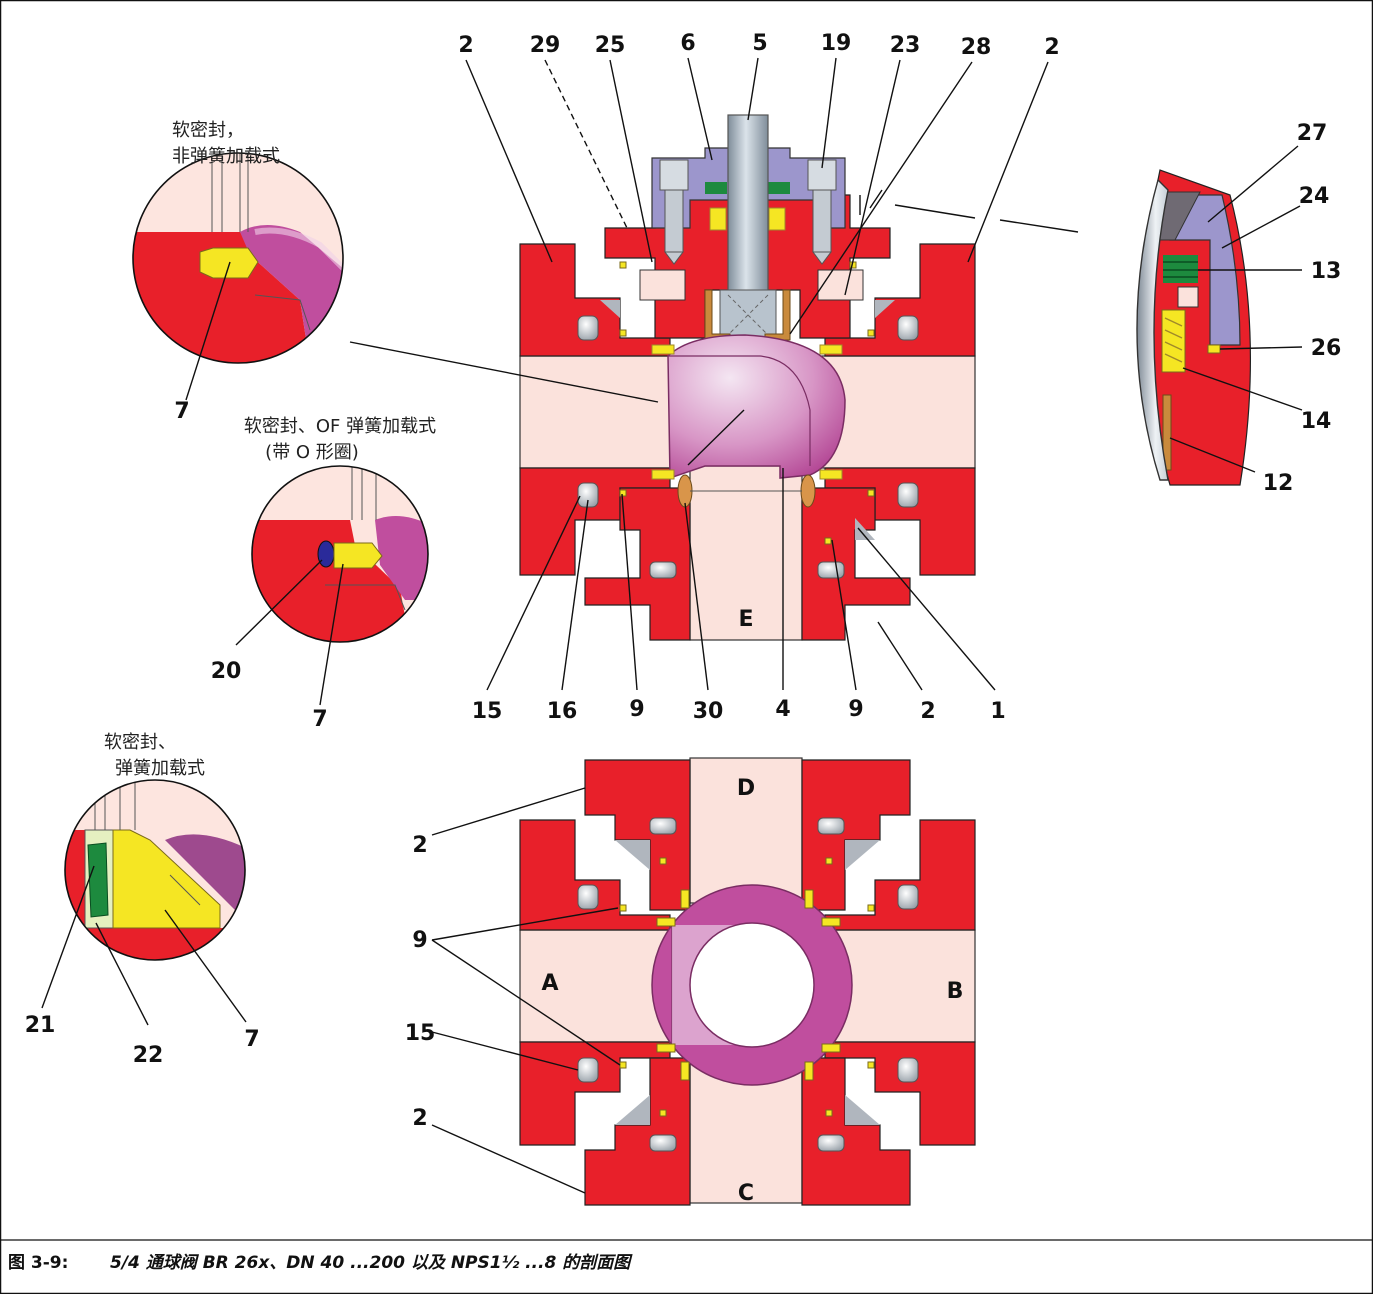 The image size is (1373, 1298). What do you see at coordinates (746, 830) in the screenshot?
I see `bore-d` at bounding box center [746, 830].